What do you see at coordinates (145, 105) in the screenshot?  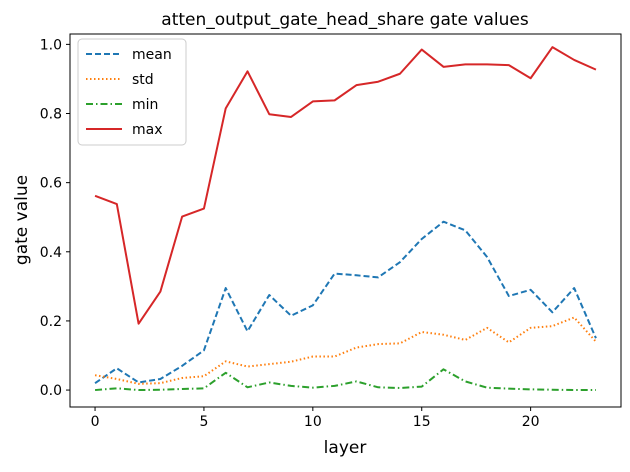 I see `legend-label-min: min` at bounding box center [145, 105].